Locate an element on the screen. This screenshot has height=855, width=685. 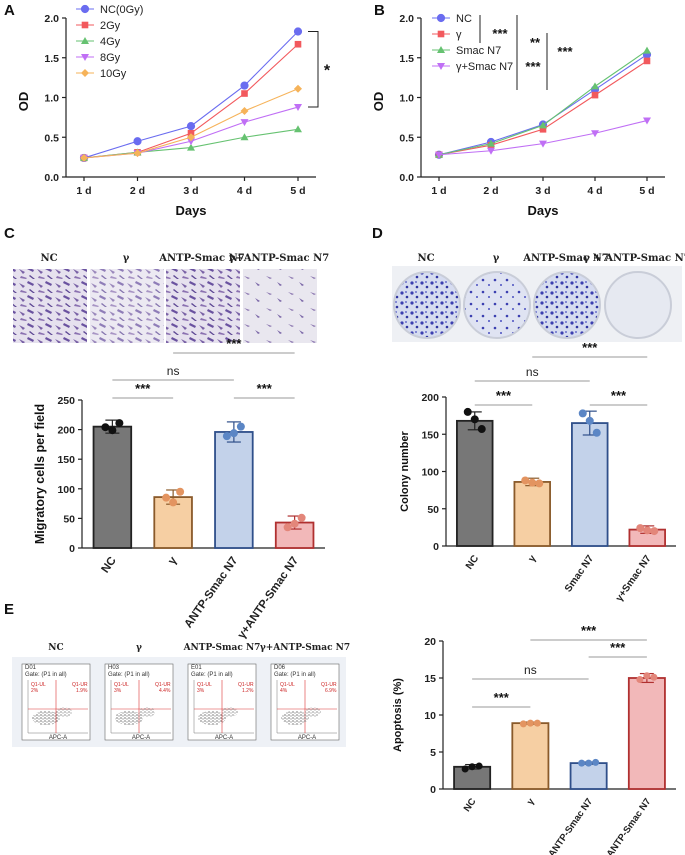
chart-a-y-tick-label: 2.0 is located at coordinates (51, 19).